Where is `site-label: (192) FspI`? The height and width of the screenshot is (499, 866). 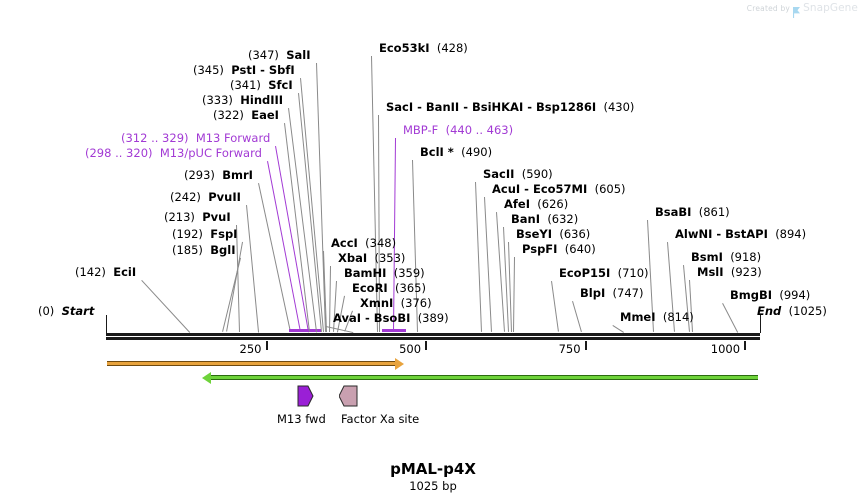
site-label: (192) FspI is located at coordinates (205, 234).